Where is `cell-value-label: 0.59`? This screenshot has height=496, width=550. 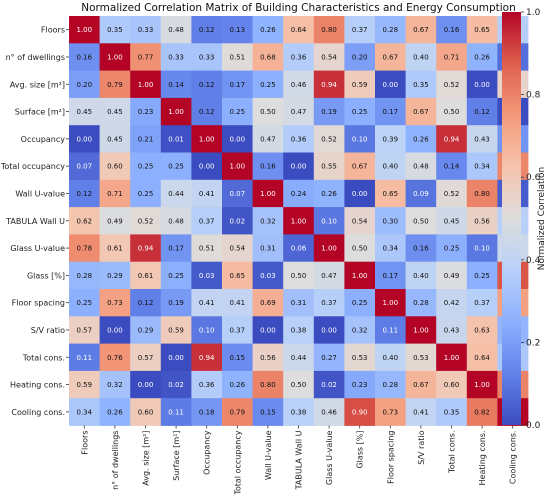
cell-value-label: 0.59 is located at coordinates (85, 385).